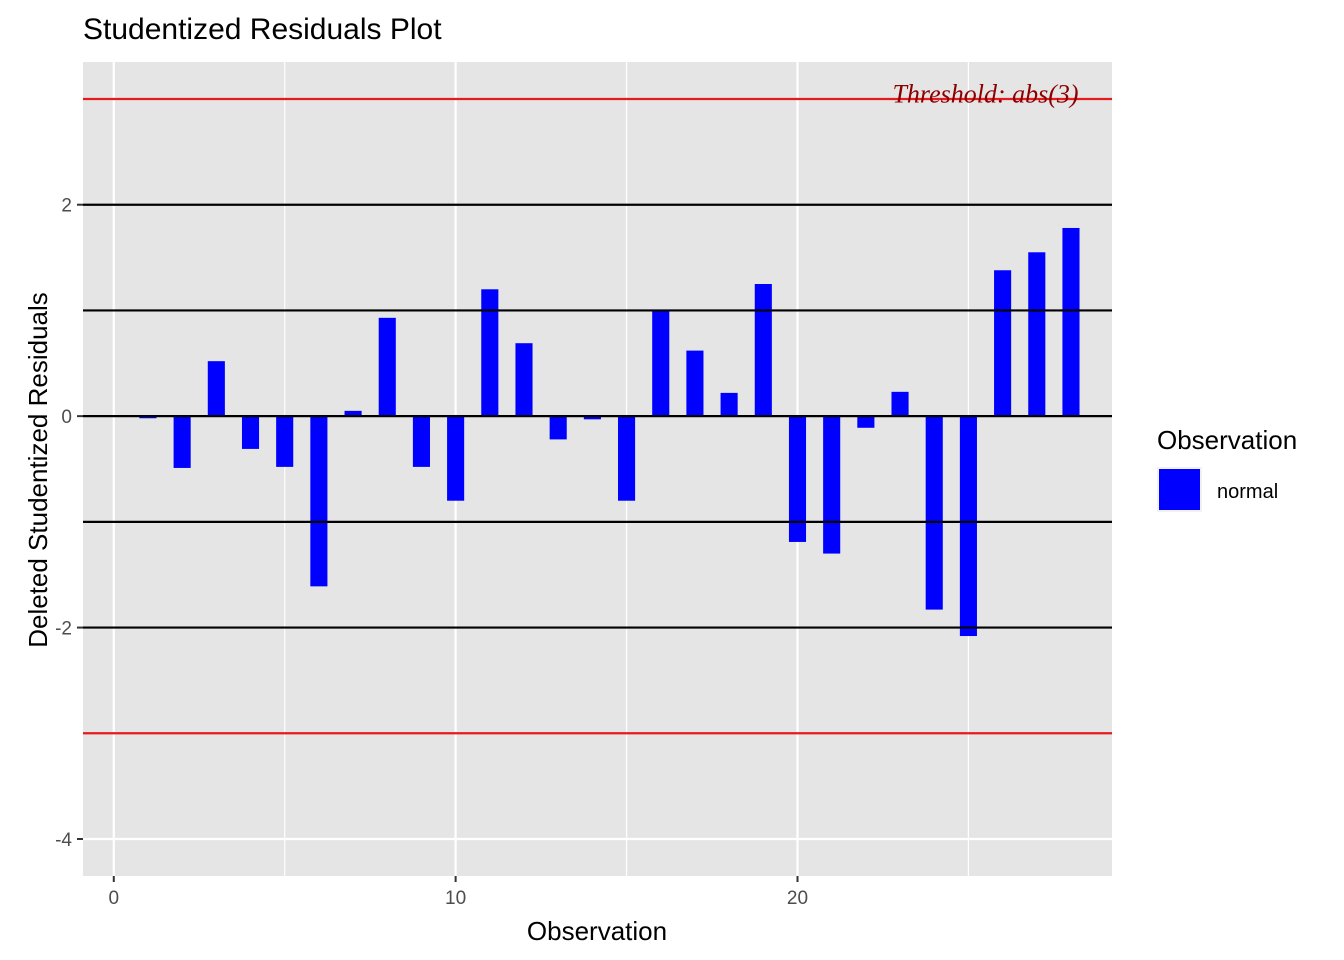 The image size is (1344, 960). Describe the element at coordinates (455, 898) in the screenshot. I see `x-tick-label: 10` at that location.